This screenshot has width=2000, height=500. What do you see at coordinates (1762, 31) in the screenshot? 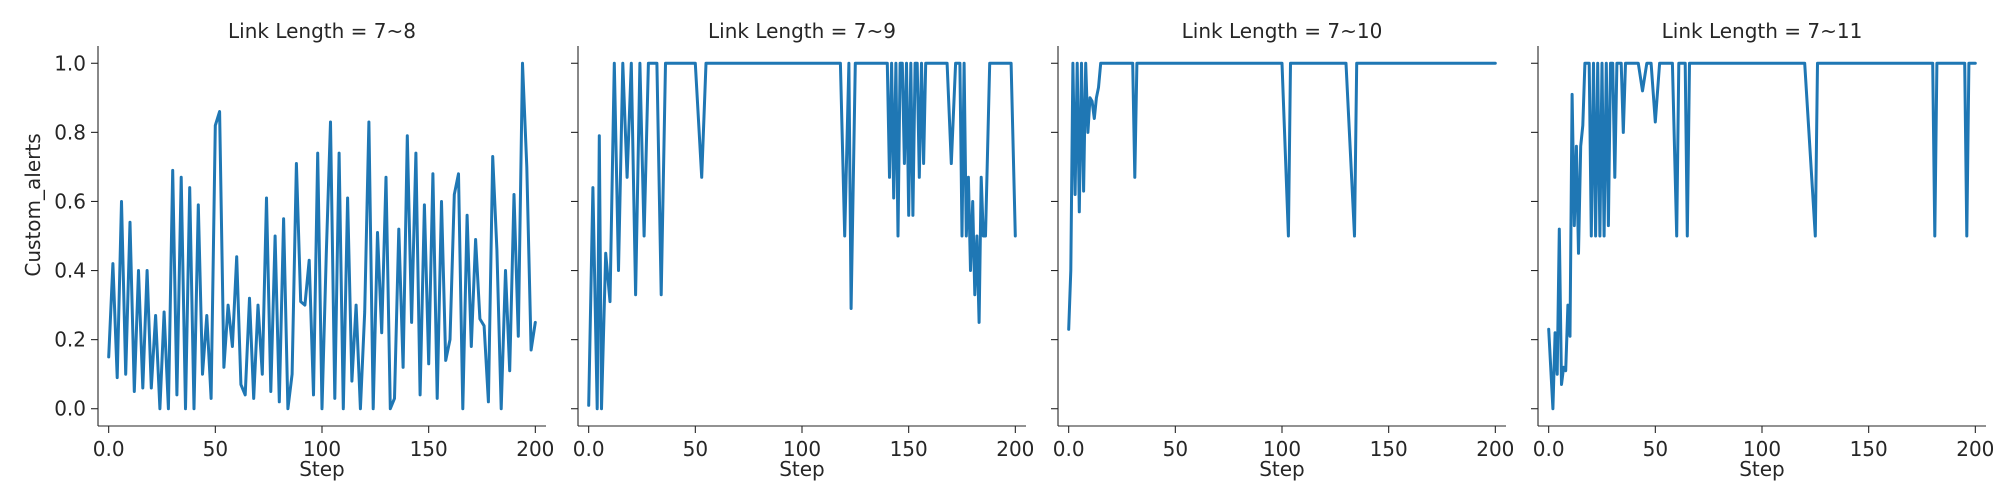
I see `panel-title: Link Length = 7~11` at bounding box center [1762, 31].